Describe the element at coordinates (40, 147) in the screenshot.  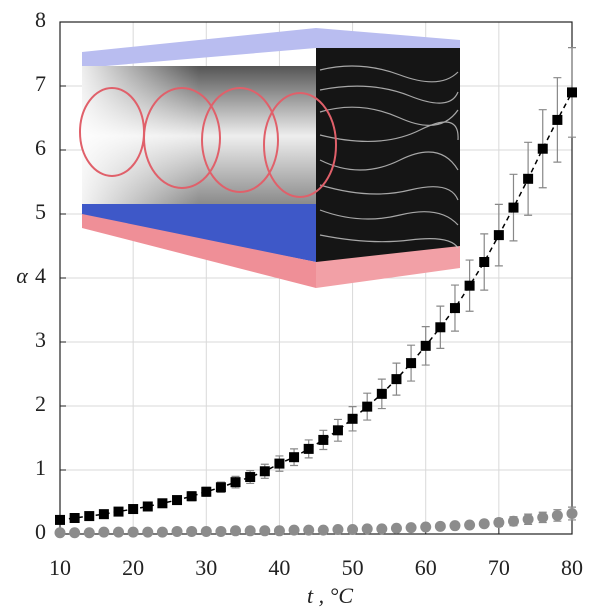
I see `y-tick-label: 6` at that location.